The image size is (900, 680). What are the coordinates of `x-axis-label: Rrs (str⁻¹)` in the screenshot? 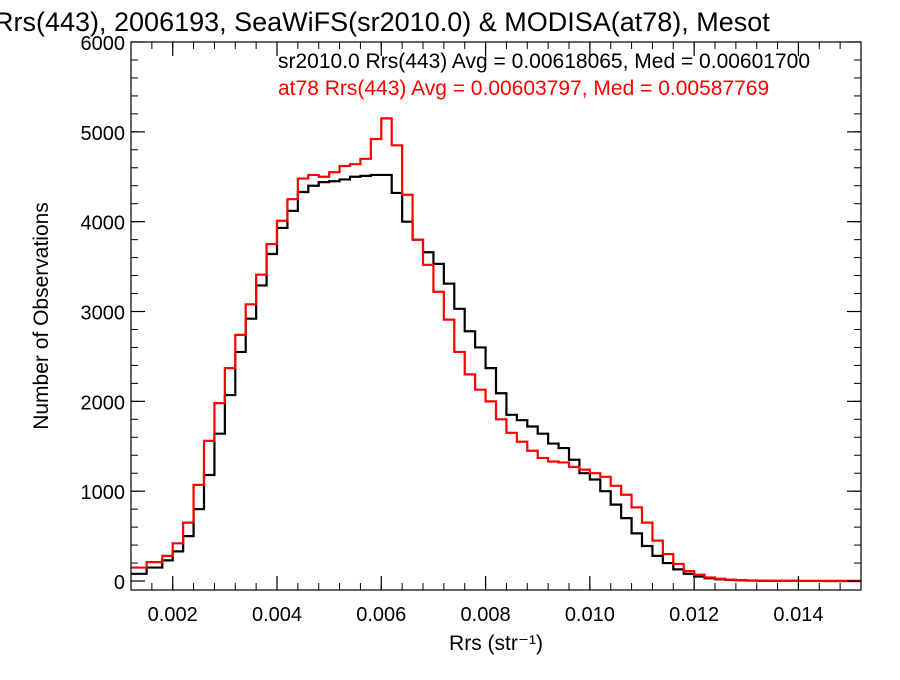 It's located at (496, 643).